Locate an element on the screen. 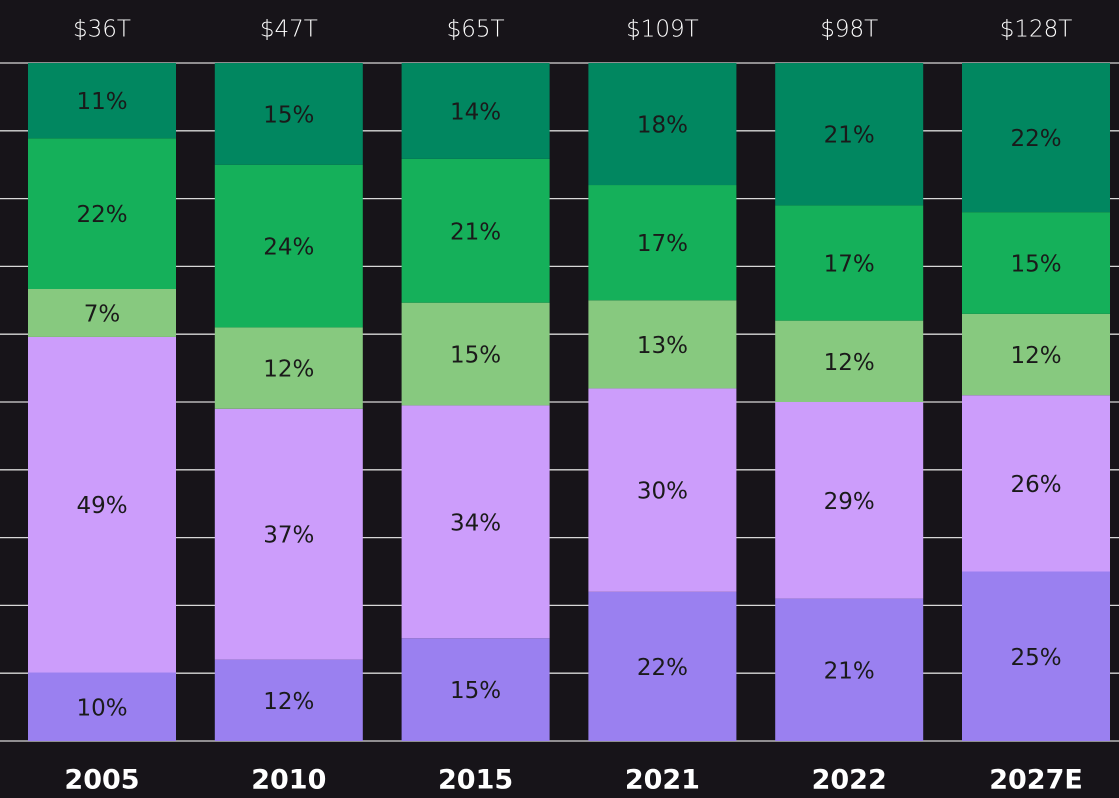  total-label: $98T is located at coordinates (849, 30).